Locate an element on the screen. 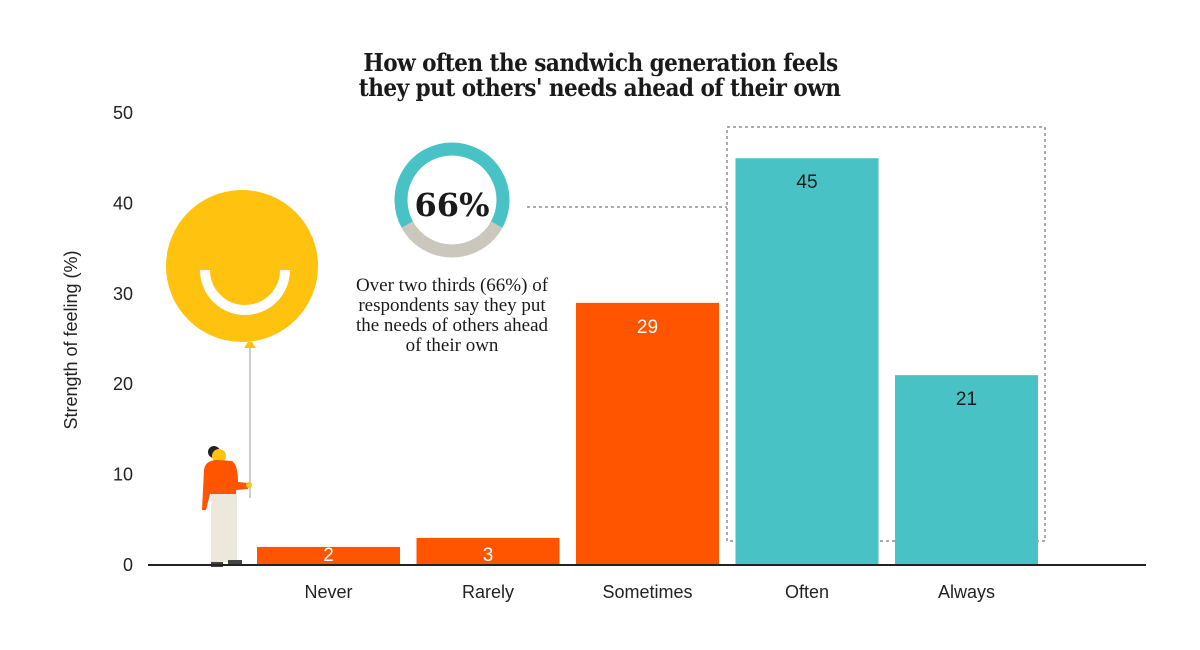  donut-remaining-arc is located at coordinates (452, 239).